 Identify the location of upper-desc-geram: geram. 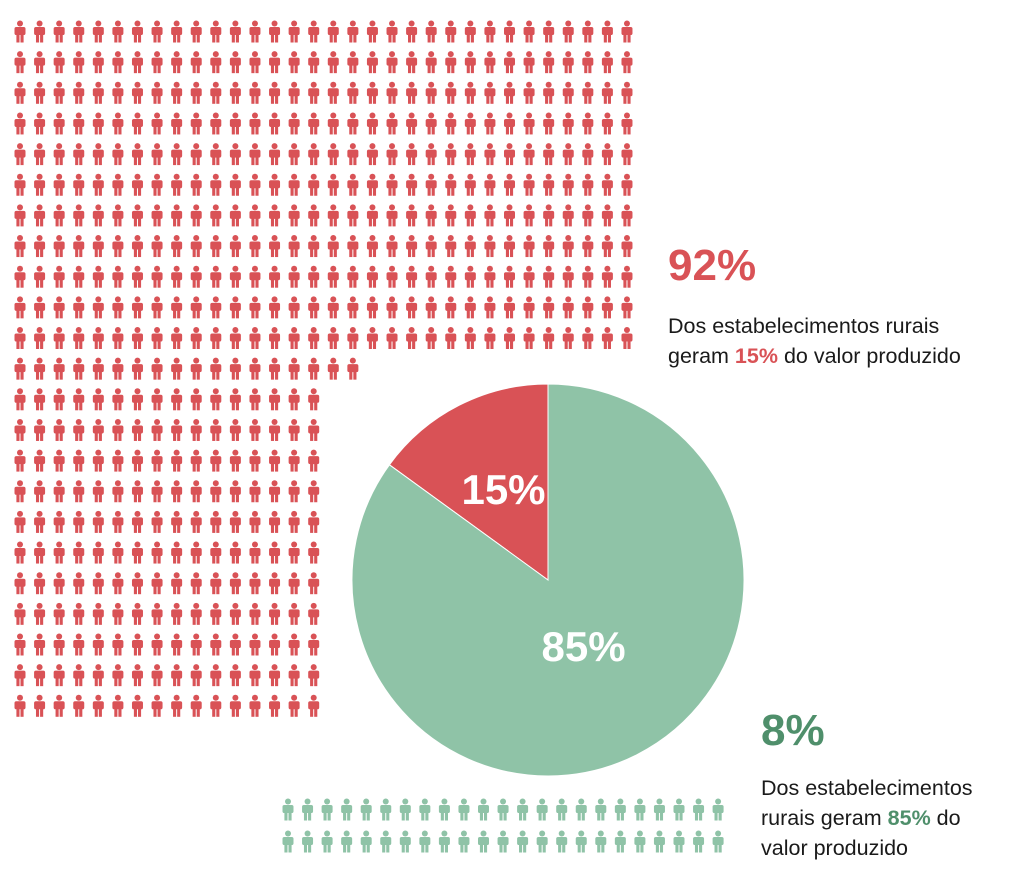
(701, 356).